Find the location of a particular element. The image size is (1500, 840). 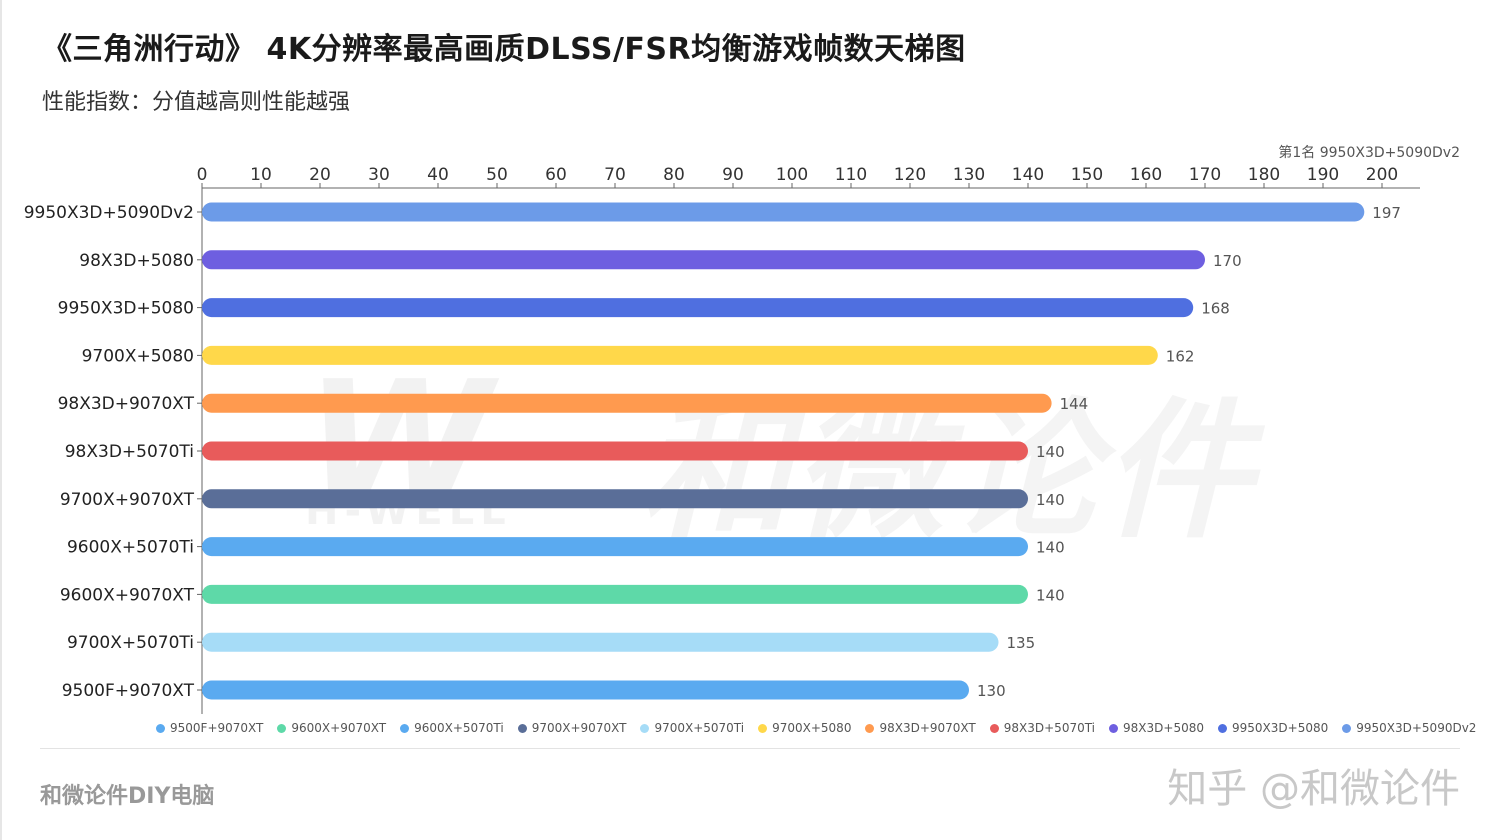

legend-label: 9950X3D+5080 is located at coordinates (1280, 728).